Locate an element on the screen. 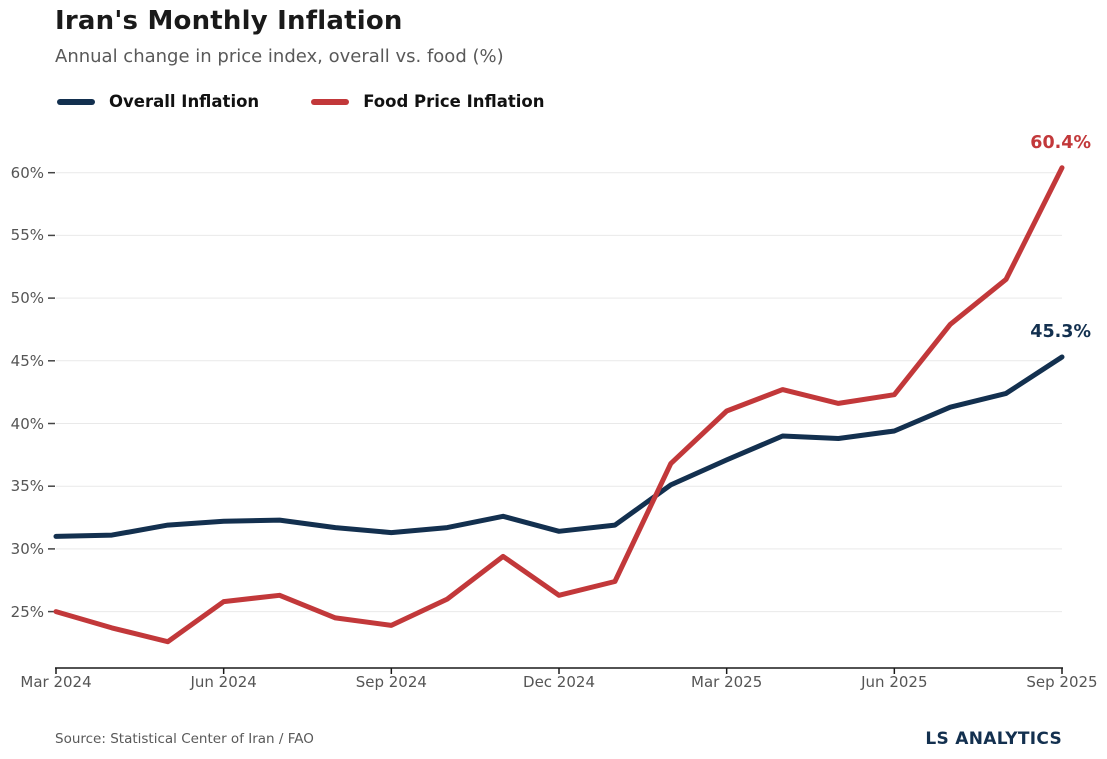 The height and width of the screenshot is (759, 1107). x-axis-tick-label: Dec 2024 is located at coordinates (559, 682).